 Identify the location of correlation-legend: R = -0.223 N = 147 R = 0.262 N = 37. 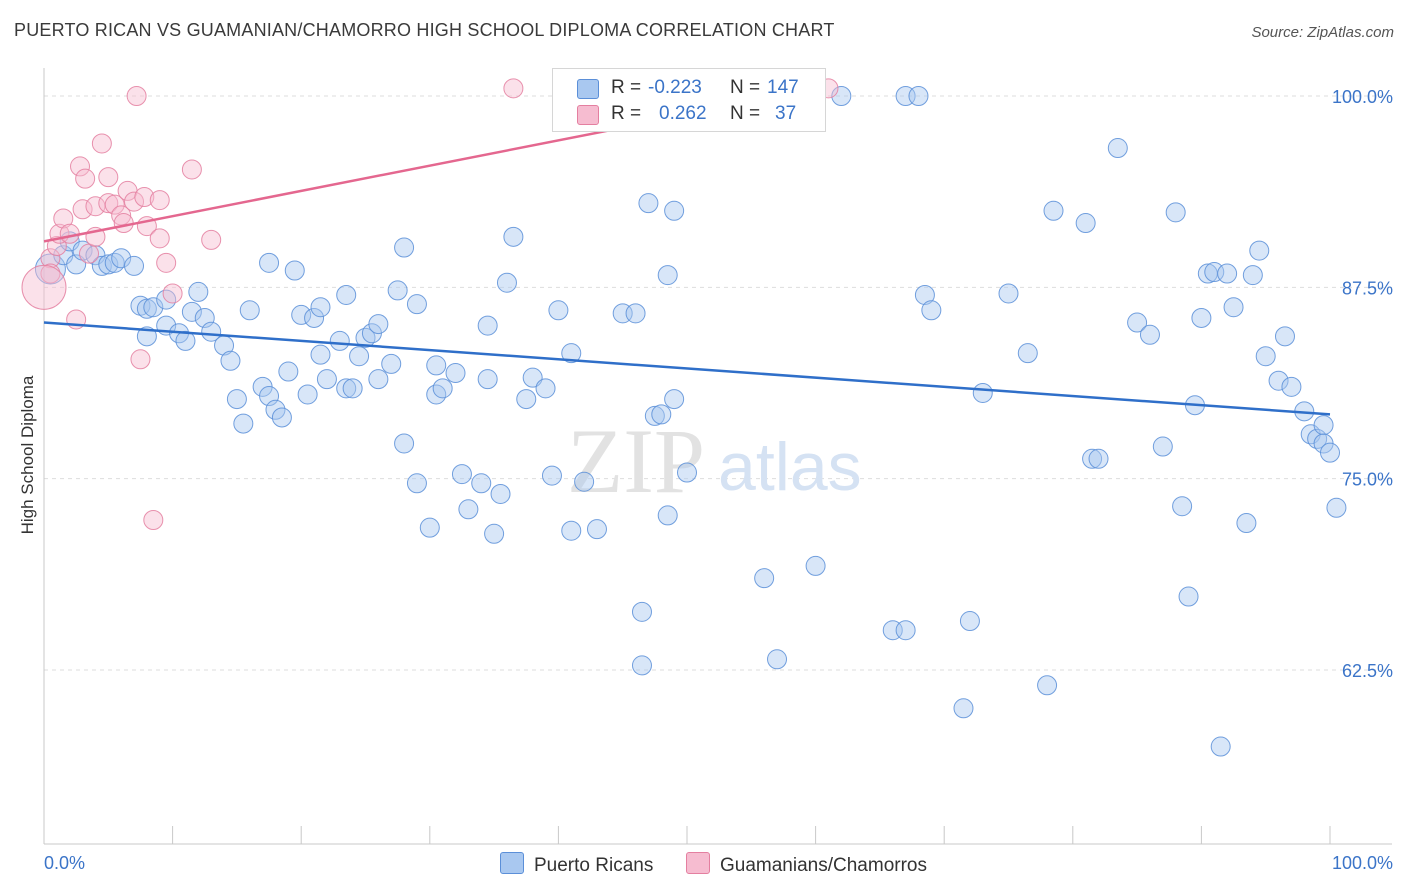
(689, 100).